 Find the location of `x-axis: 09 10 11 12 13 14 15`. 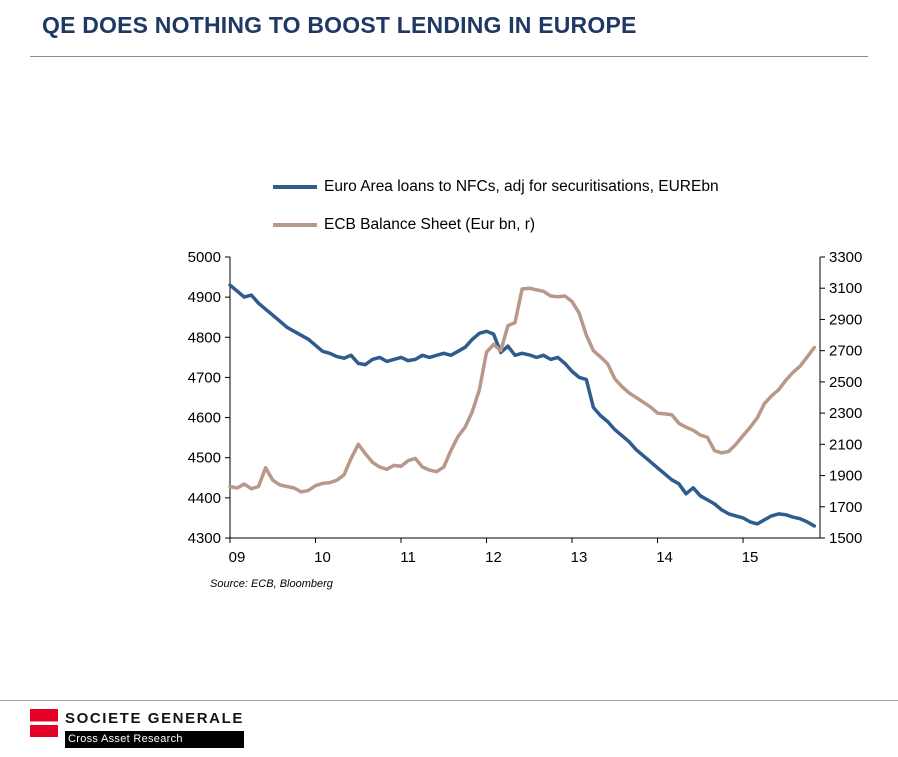

x-axis: 09 10 11 12 13 14 15 is located at coordinates (494, 552).